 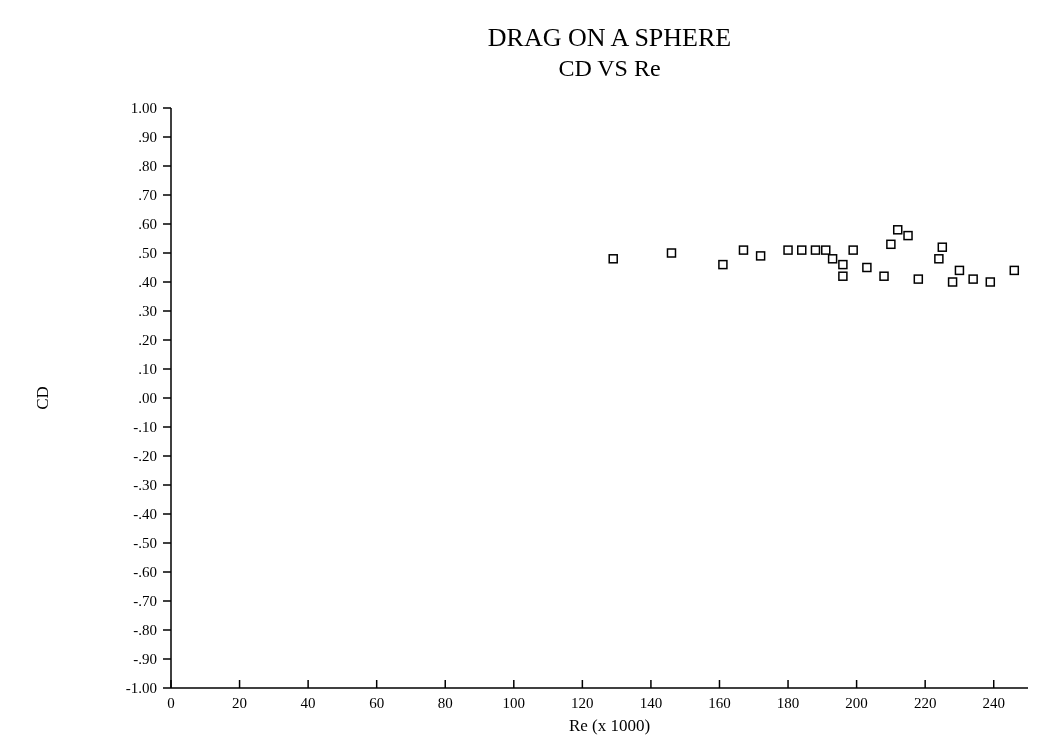 What do you see at coordinates (377, 703) in the screenshot?
I see `x-tick-label: 60` at bounding box center [377, 703].